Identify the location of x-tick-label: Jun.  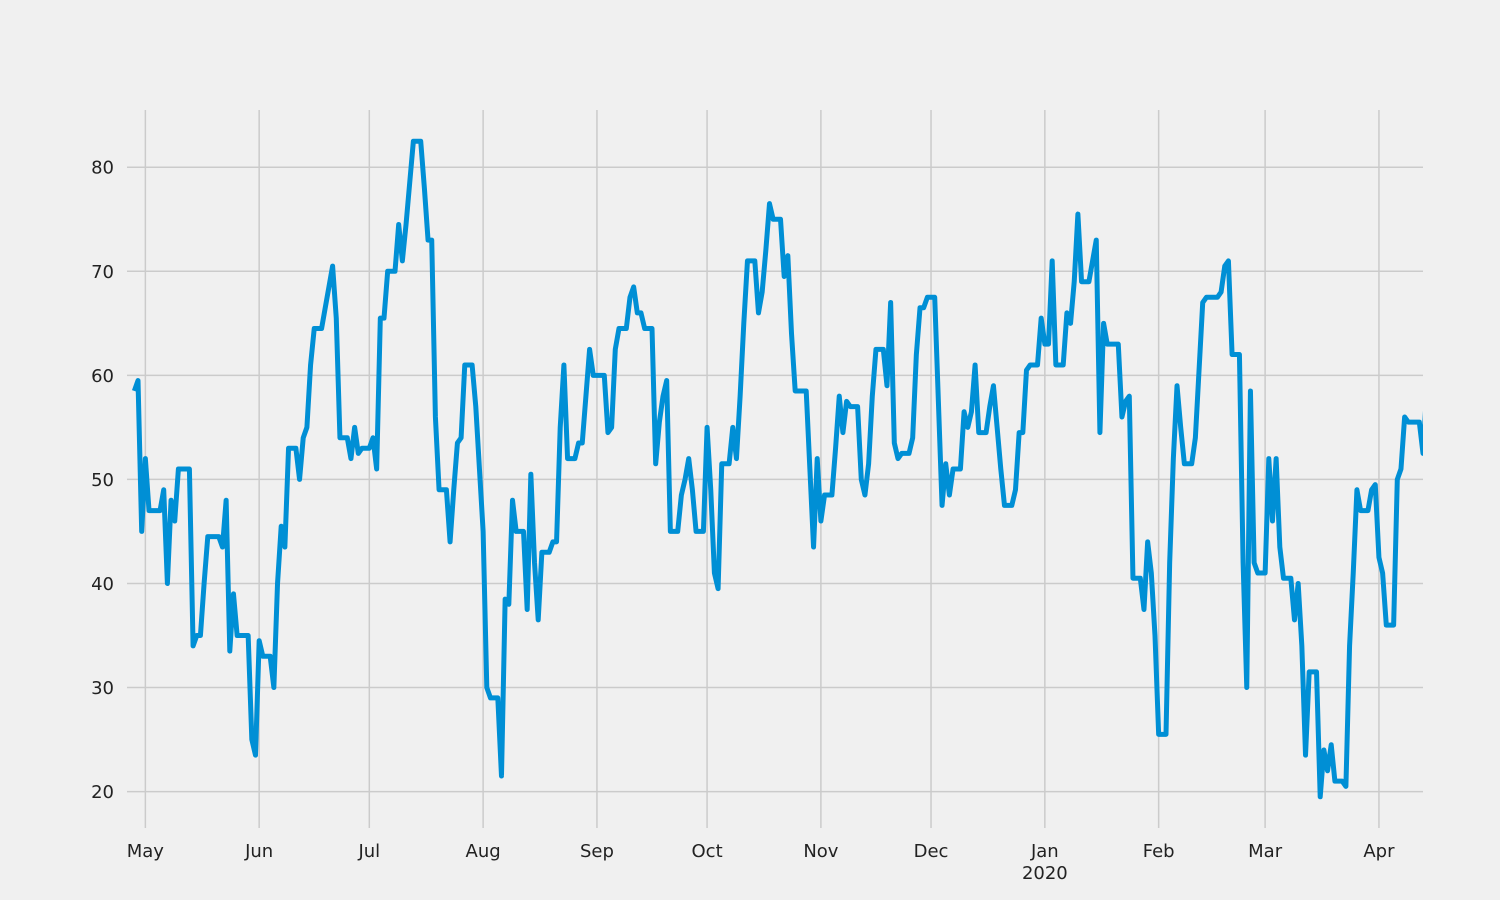
(258, 851).